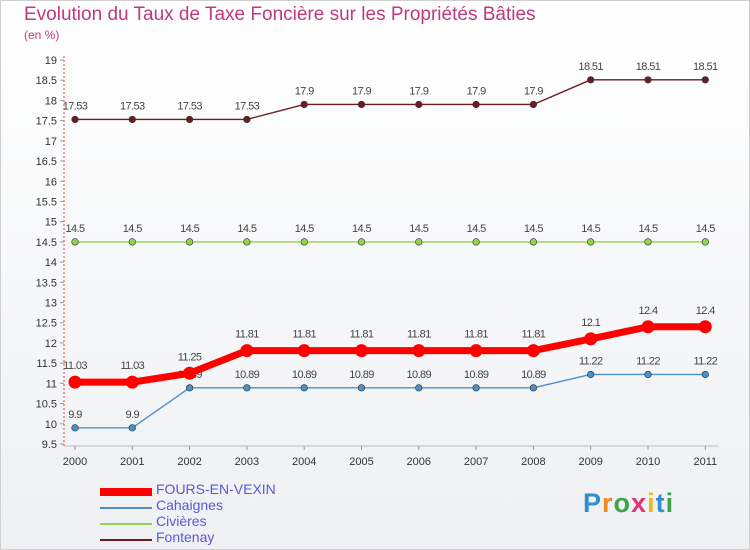 This screenshot has width=750, height=550. Describe the element at coordinates (189, 462) in the screenshot. I see `x-tick-label: 2002` at that location.